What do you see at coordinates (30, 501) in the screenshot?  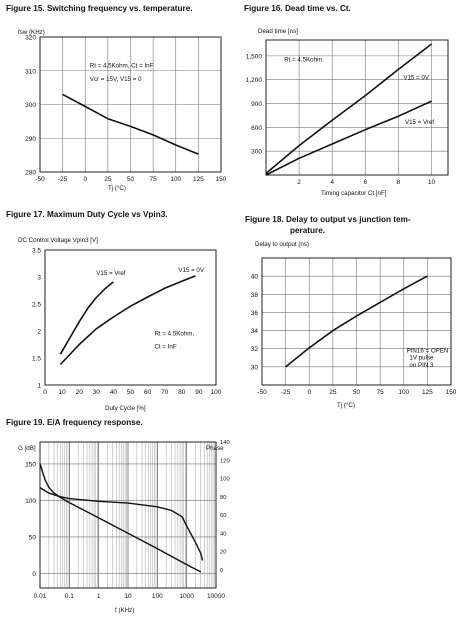 I see `fig19-ytick-label: 100` at bounding box center [30, 501].